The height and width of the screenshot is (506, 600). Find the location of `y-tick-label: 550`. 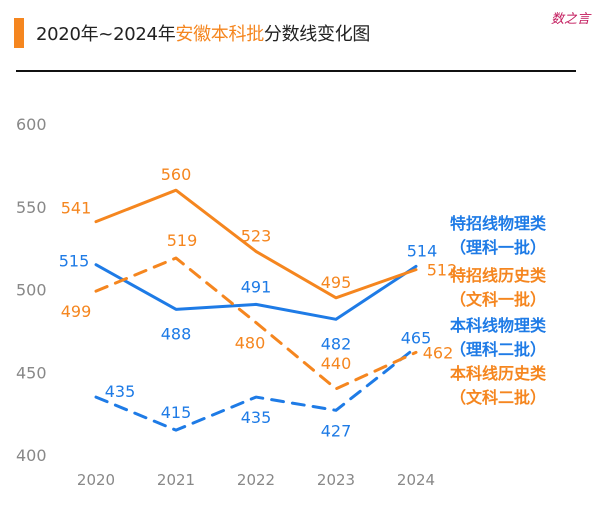

y-tick-label: 550 is located at coordinates (31, 207).